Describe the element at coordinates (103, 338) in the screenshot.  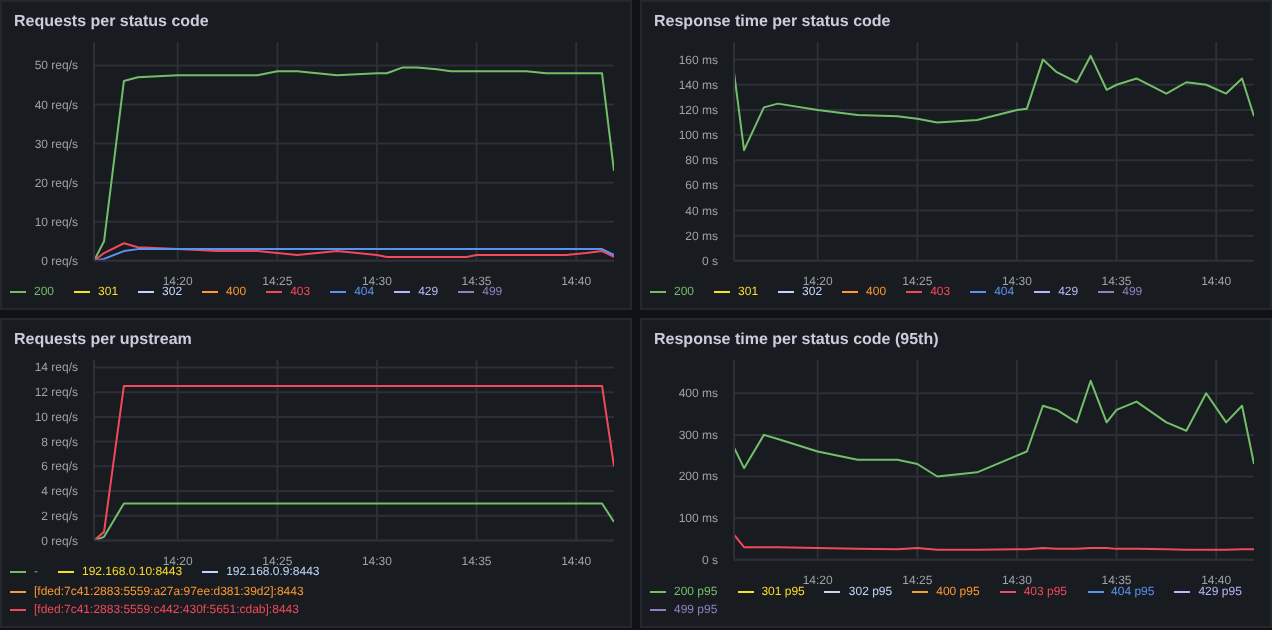
I see `chart-title: Requests per upstream` at that location.